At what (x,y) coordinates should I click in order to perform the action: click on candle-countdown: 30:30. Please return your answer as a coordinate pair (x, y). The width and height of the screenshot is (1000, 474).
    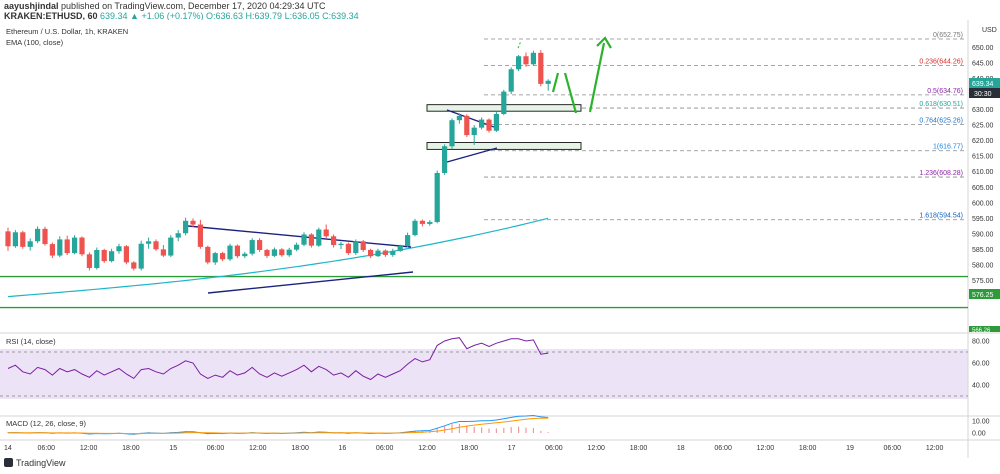
    Looking at the image, I should click on (983, 94).